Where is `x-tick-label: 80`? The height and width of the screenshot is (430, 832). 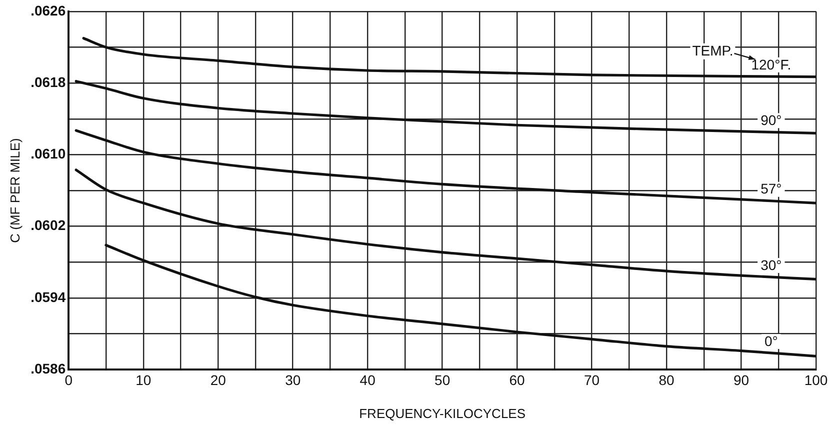
x-tick-label: 80 is located at coordinates (666, 380).